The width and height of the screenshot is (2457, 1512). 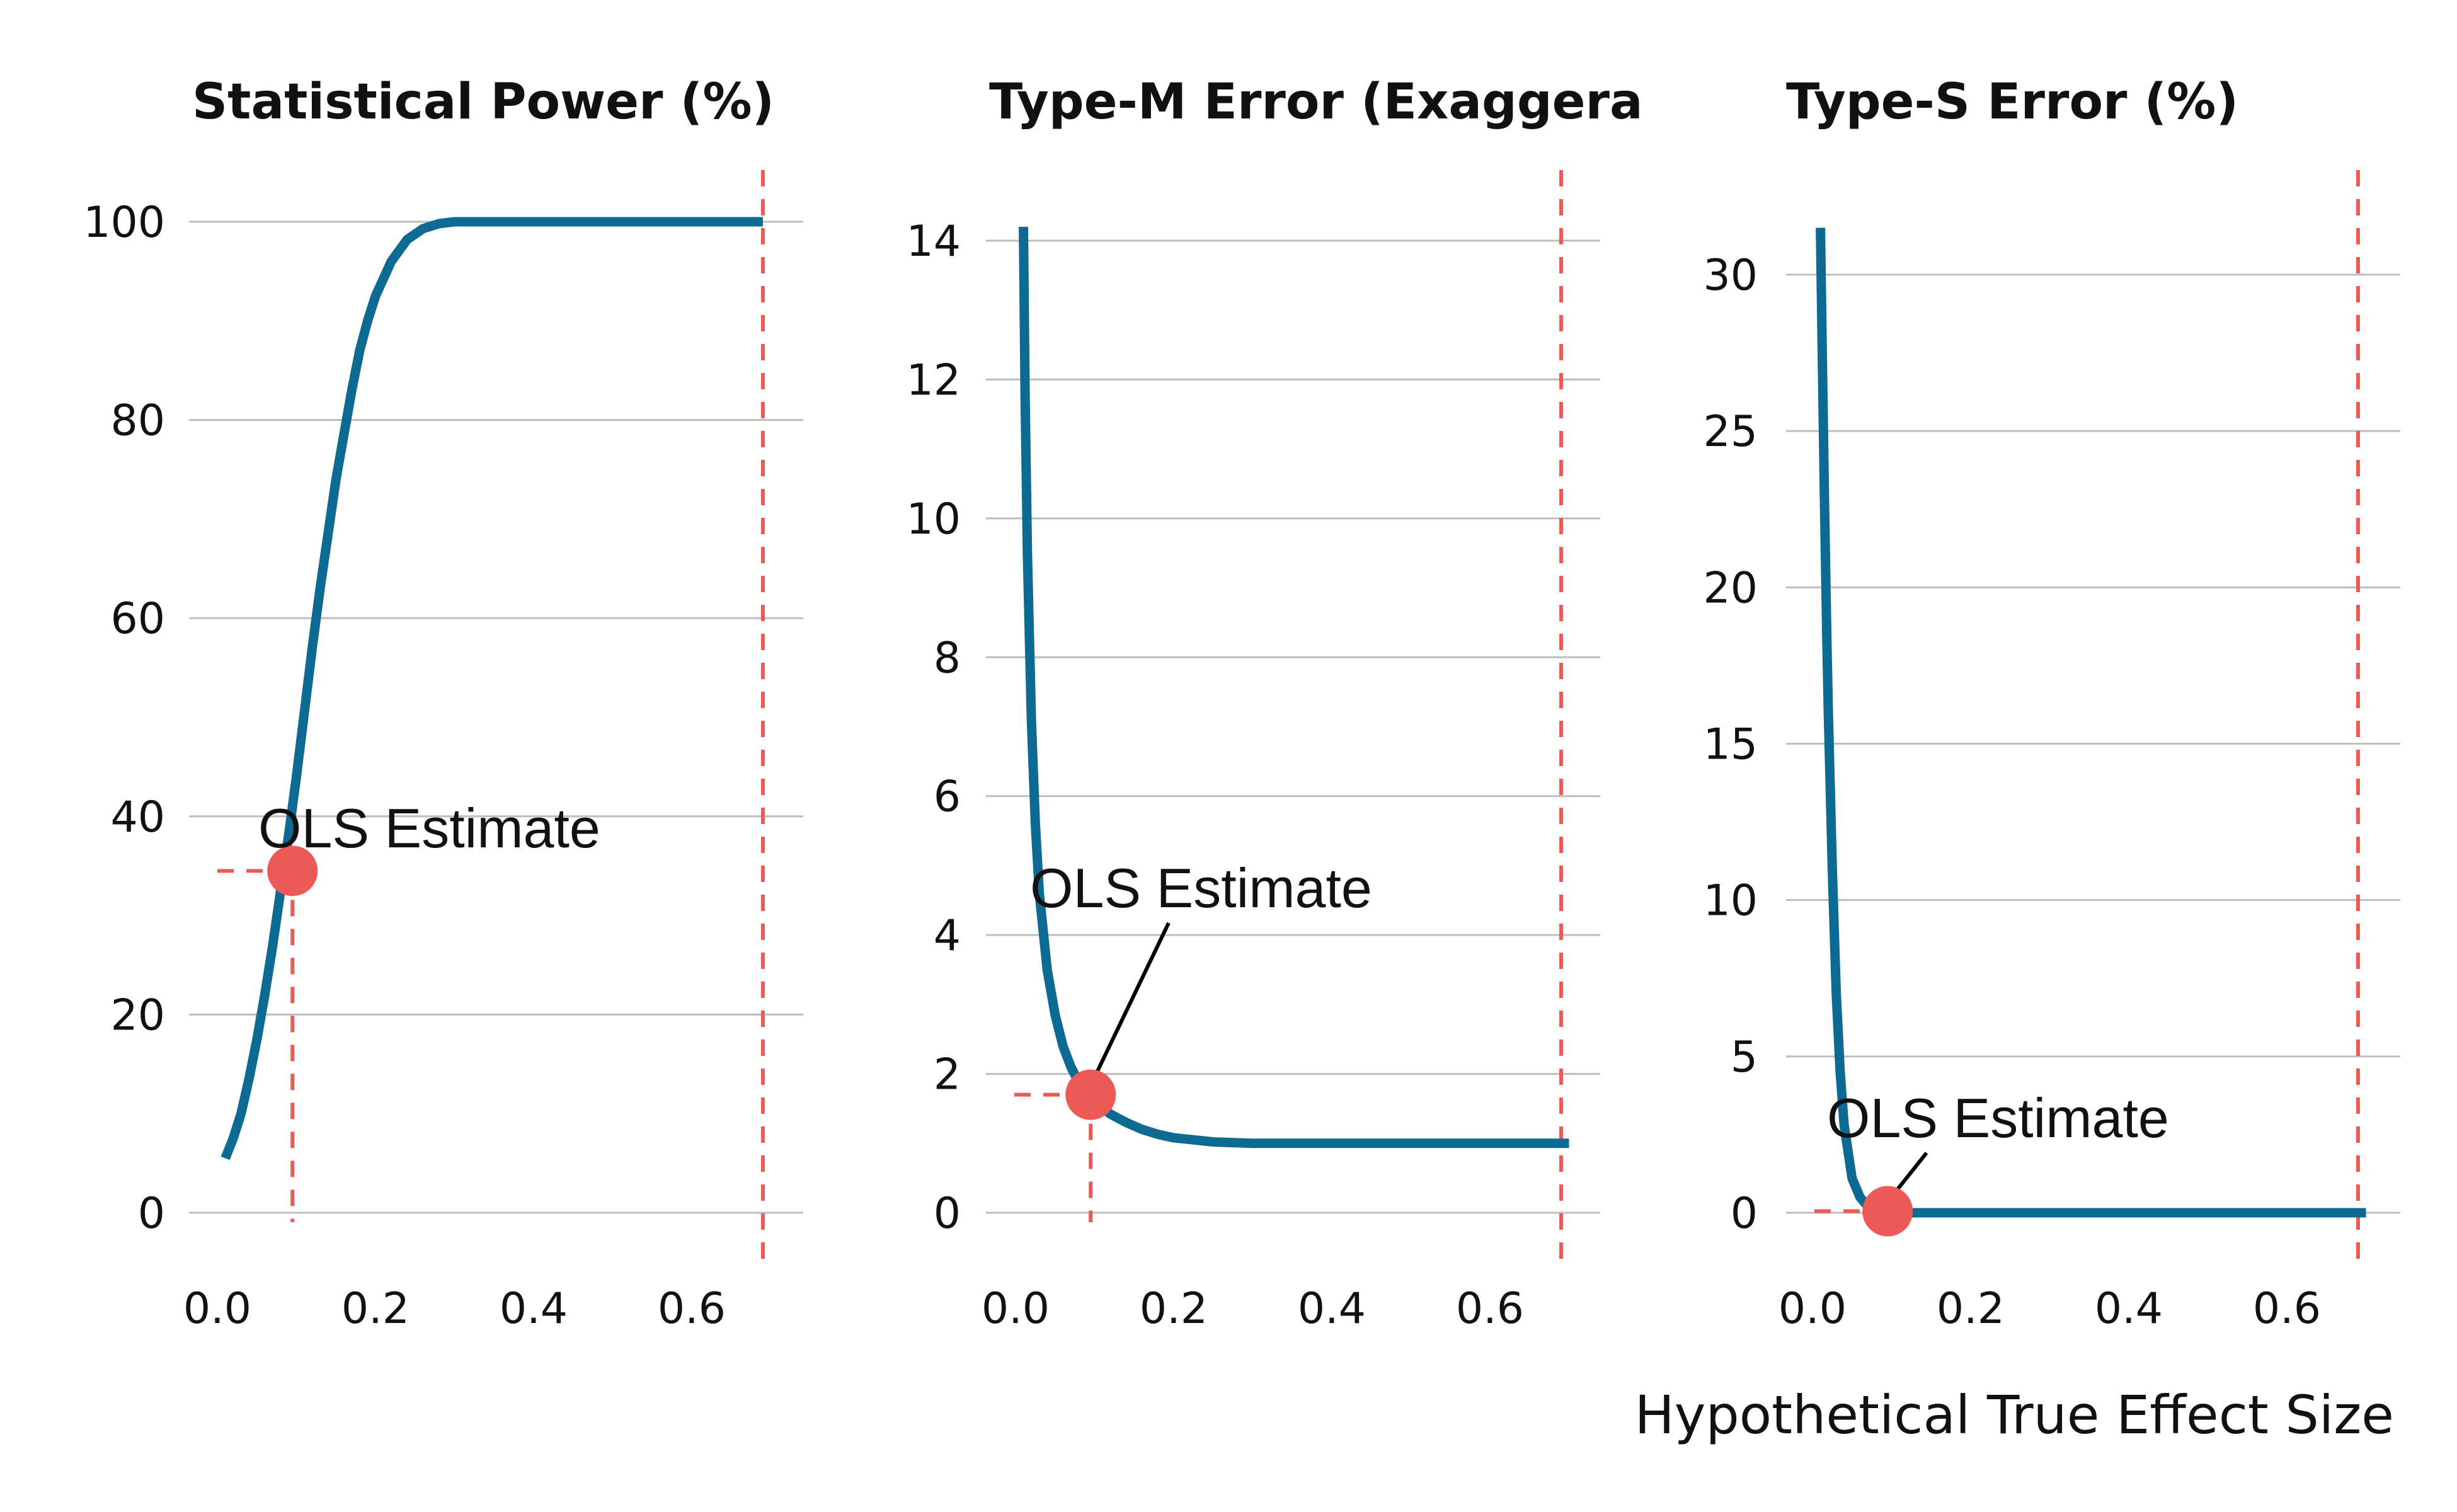 What do you see at coordinates (137, 421) in the screenshot?
I see `y-tick-label: 80` at bounding box center [137, 421].